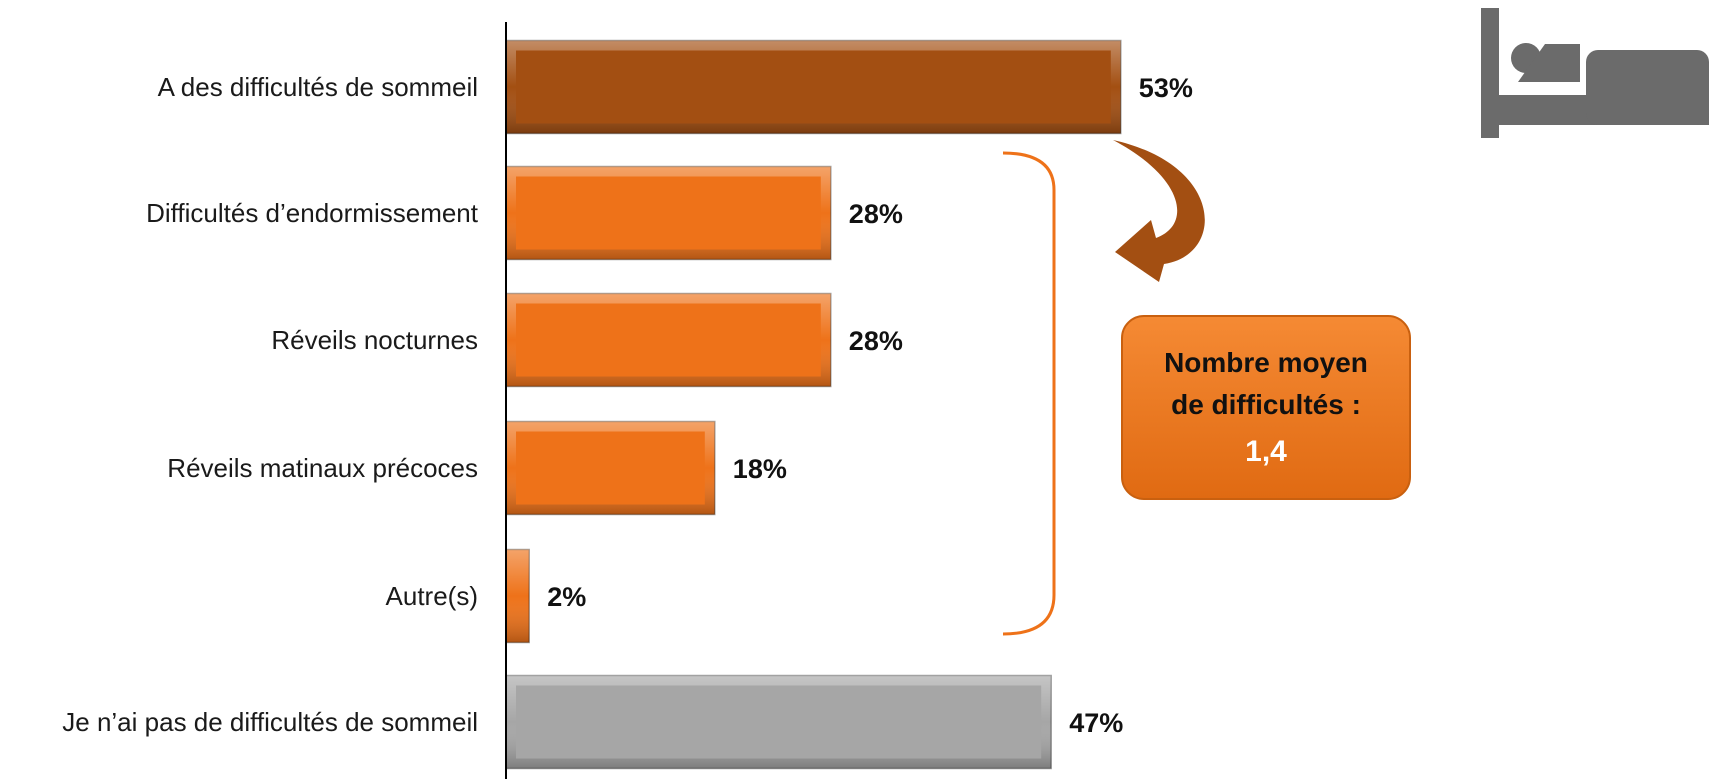  What do you see at coordinates (1096, 723) in the screenshot?
I see `value-label-5: 47%` at bounding box center [1096, 723].